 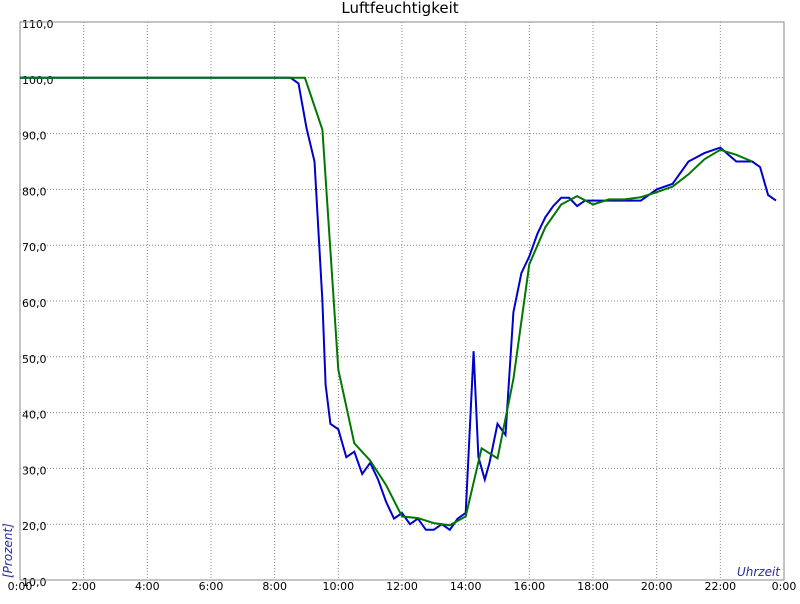 What do you see at coordinates (466, 586) in the screenshot?
I see `x-tick-label: 14:00` at bounding box center [466, 586].